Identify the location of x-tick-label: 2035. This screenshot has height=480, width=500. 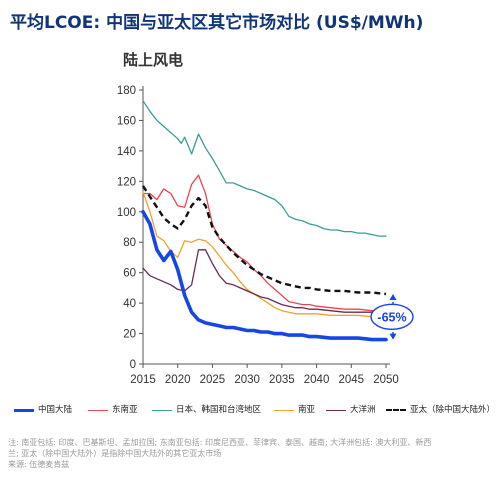
(282, 380).